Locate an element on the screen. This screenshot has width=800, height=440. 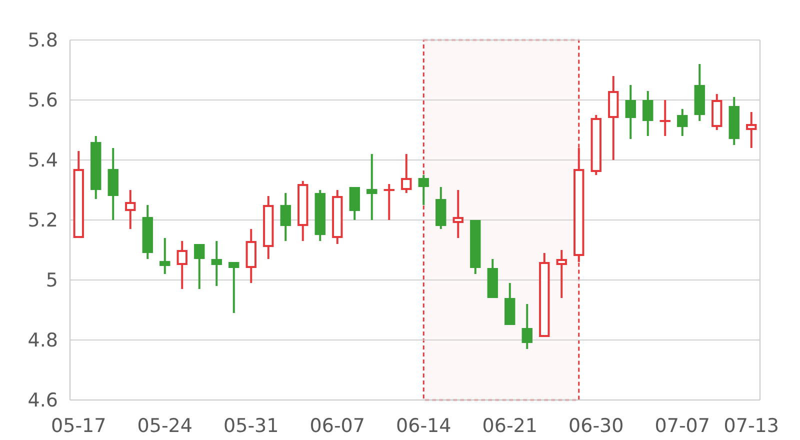
y-tick-label: 5 is located at coordinates (52, 281).